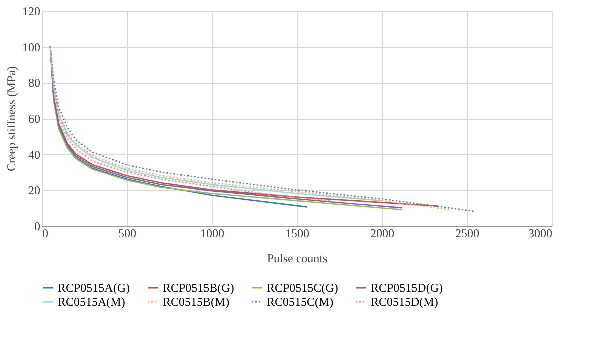  Describe the element at coordinates (127, 233) in the screenshot. I see `x-tick-label: 500` at that location.